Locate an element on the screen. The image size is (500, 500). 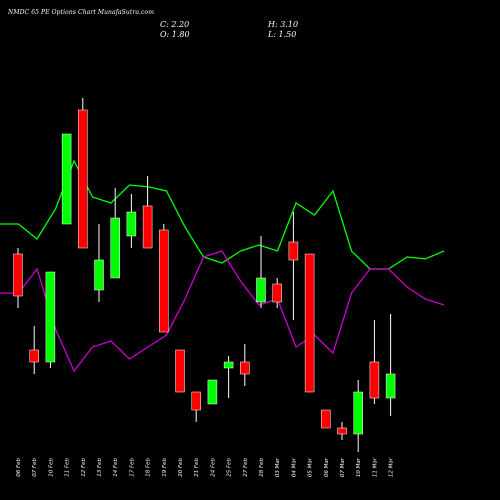
x-tick-label: 17 Feb is located at coordinates (132, 467).